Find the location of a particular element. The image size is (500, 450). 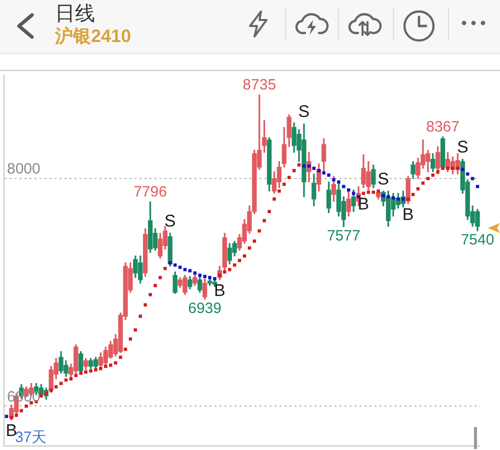

text: 7577 is located at coordinates (343, 235).